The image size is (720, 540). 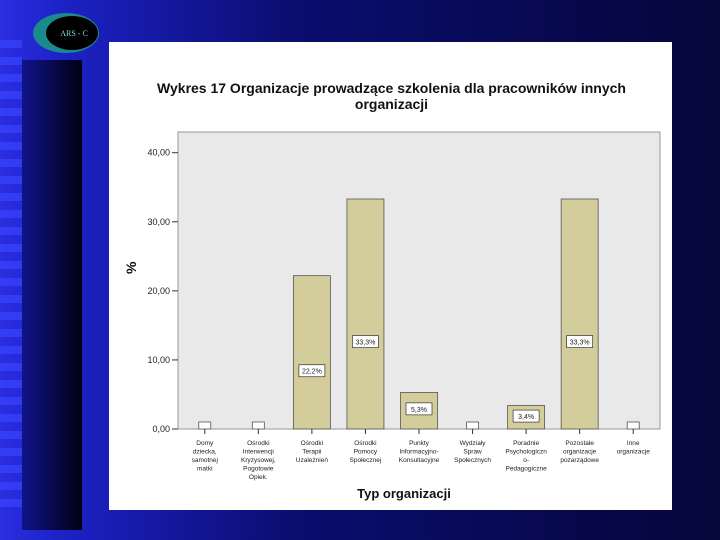 What do you see at coordinates (158, 291) in the screenshot?
I see `y-tick-label: 20,00` at bounding box center [158, 291].